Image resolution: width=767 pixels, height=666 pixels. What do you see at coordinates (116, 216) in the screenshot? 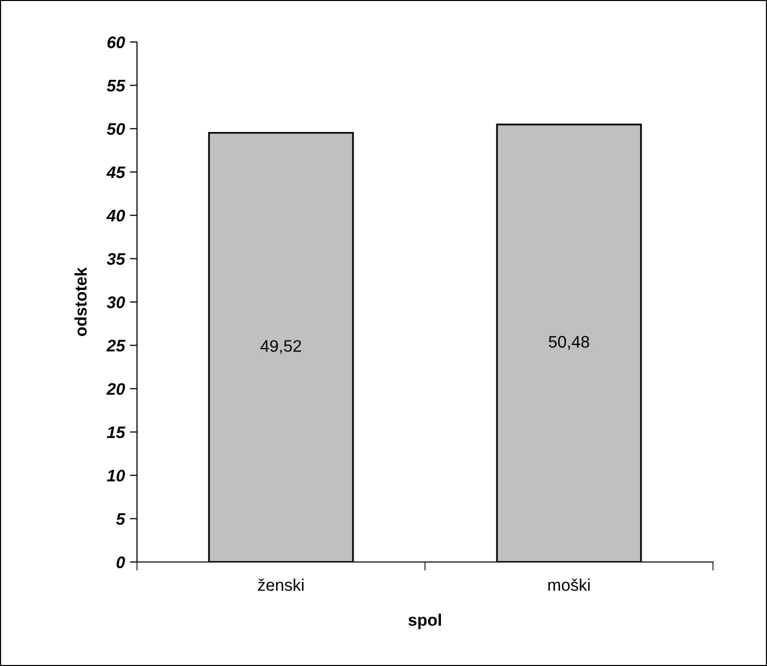
I see `y-tick-label: 40` at bounding box center [116, 216].